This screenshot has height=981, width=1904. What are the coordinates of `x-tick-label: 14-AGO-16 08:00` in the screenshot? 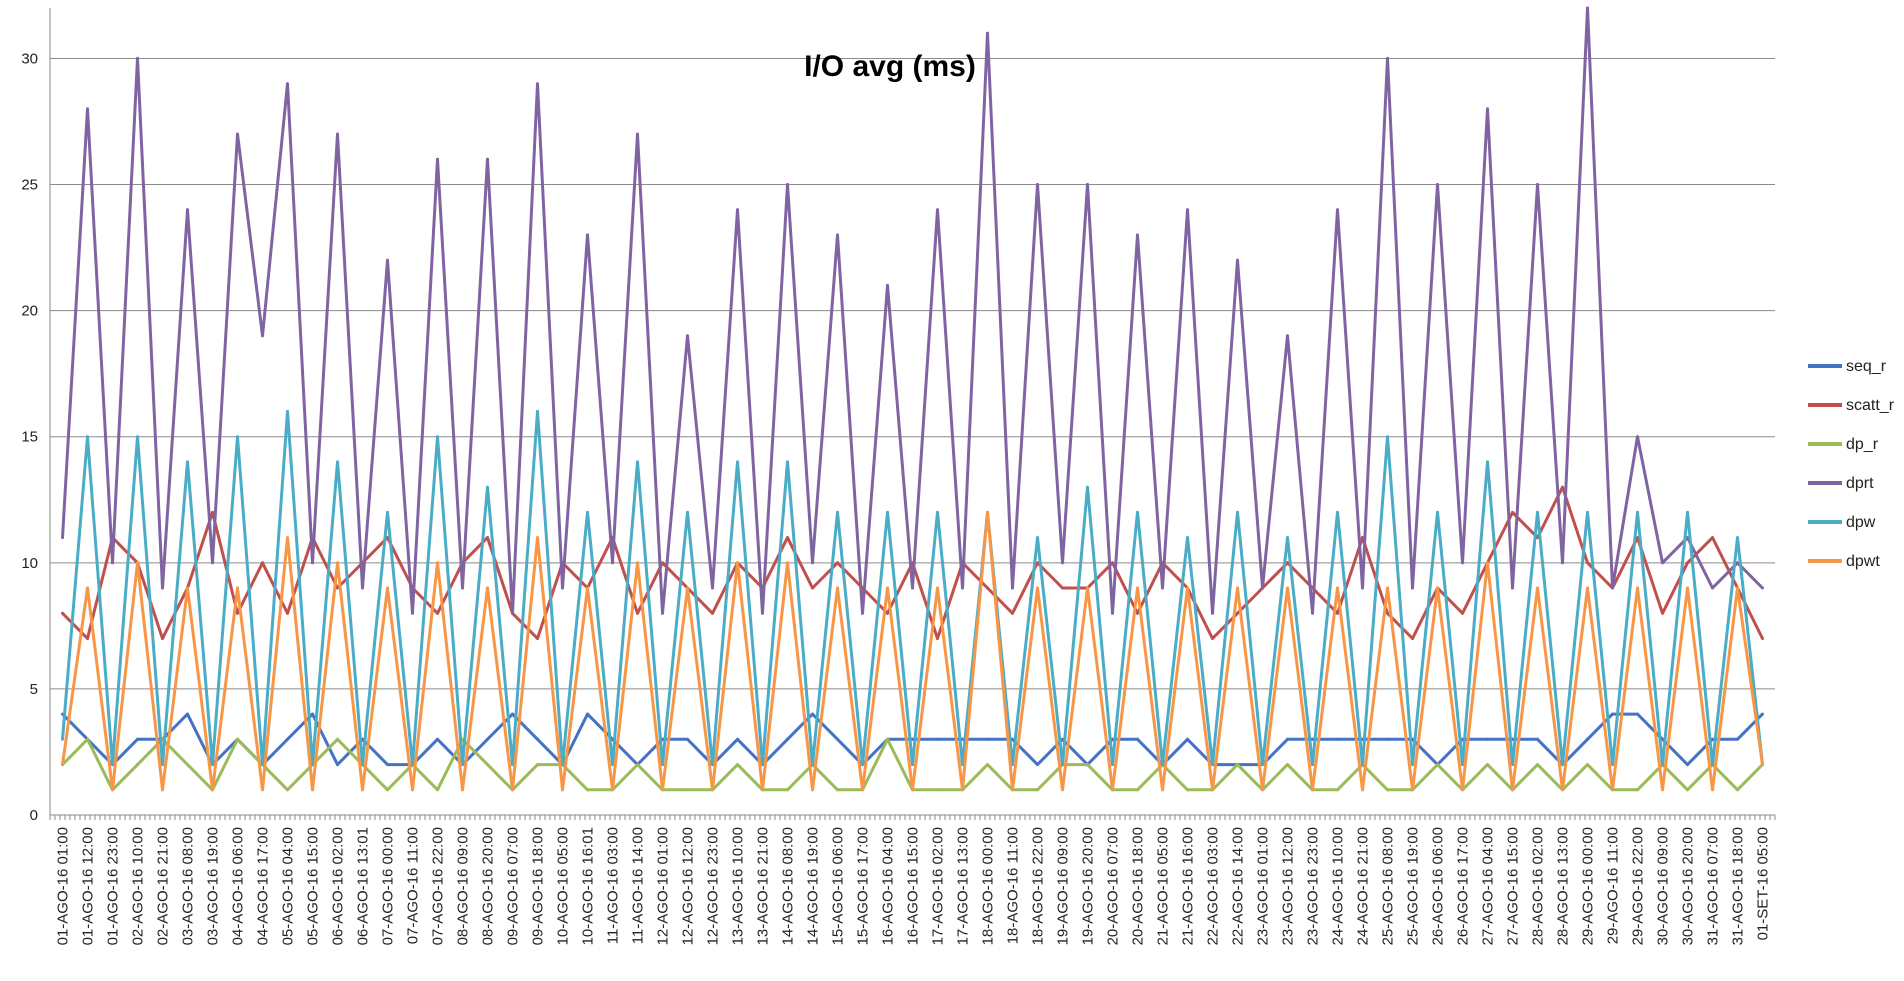 It's located at (788, 886).